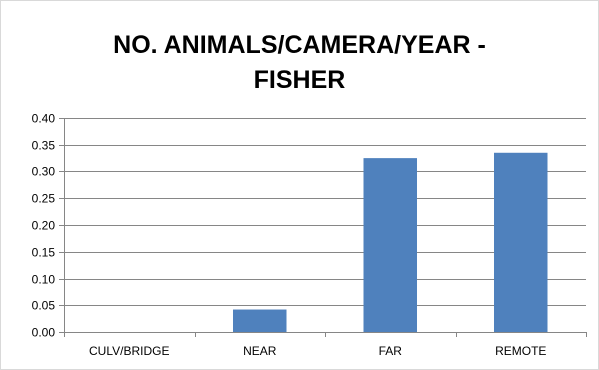 The width and height of the screenshot is (599, 370). Describe the element at coordinates (520, 351) in the screenshot. I see `x-tick-label: REMOTE` at that location.